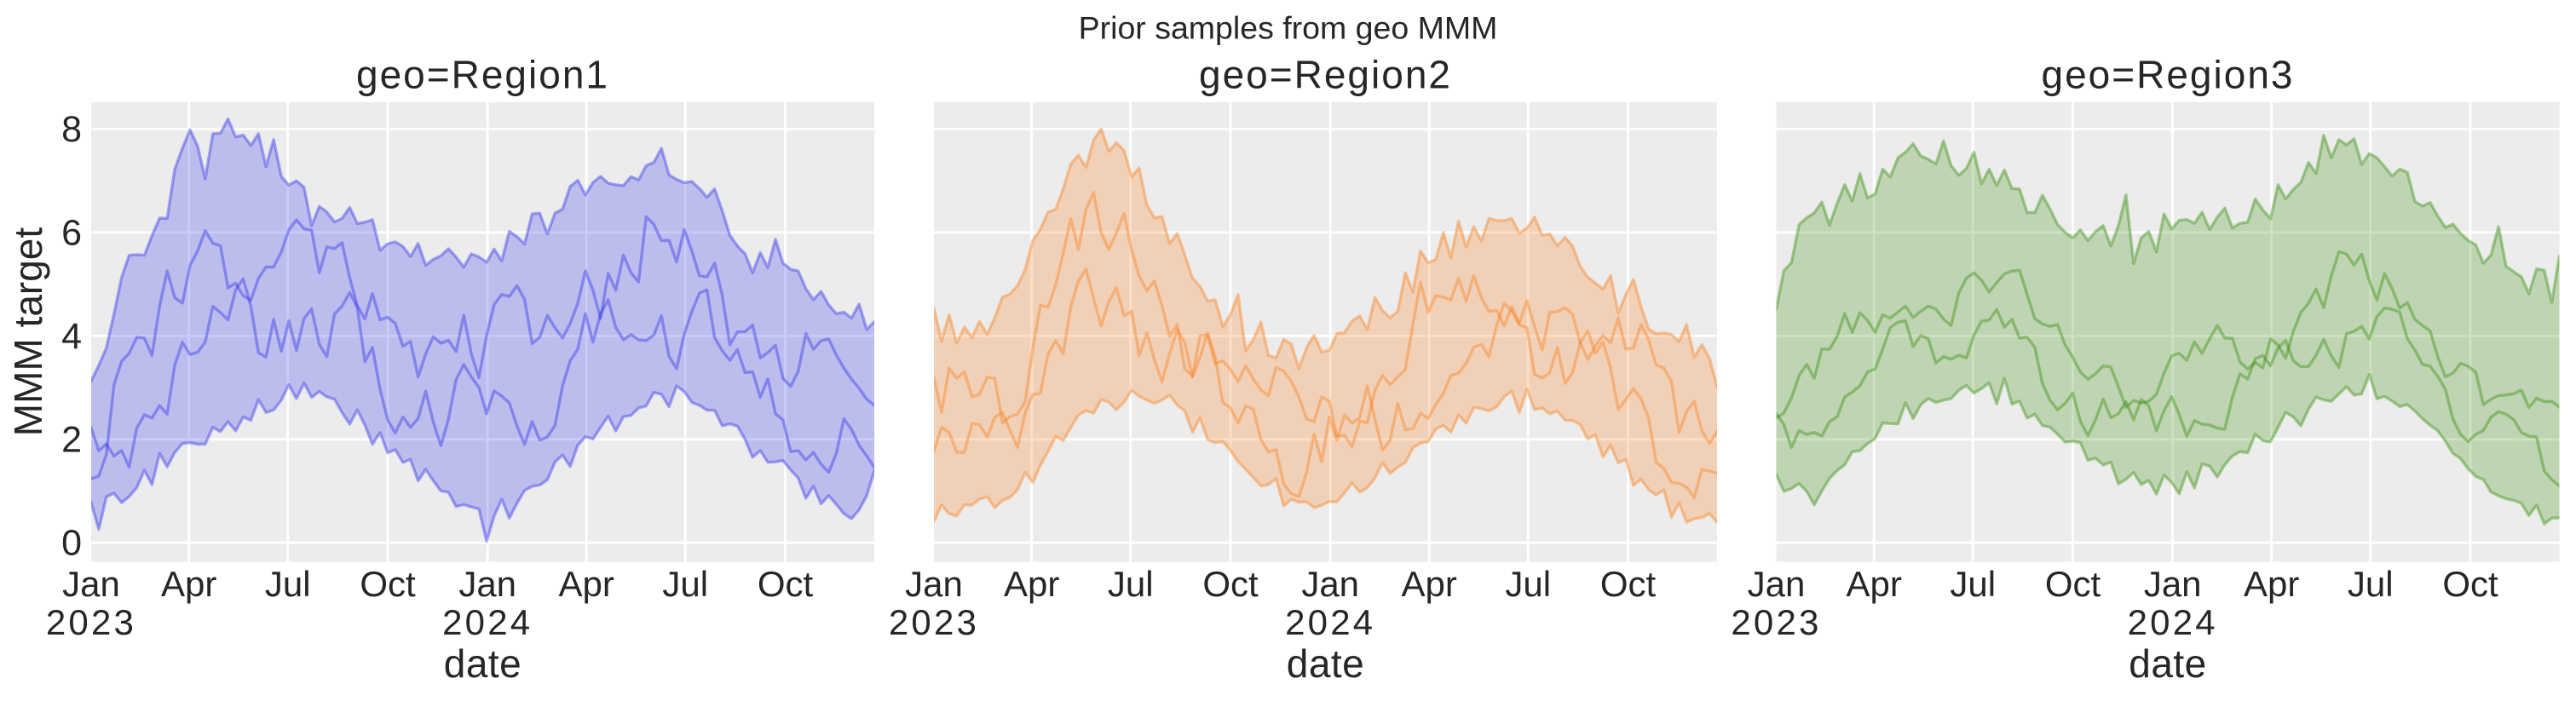  What do you see at coordinates (1325, 75) in the screenshot?
I see `svg-text: geo=Region2` at bounding box center [1325, 75].